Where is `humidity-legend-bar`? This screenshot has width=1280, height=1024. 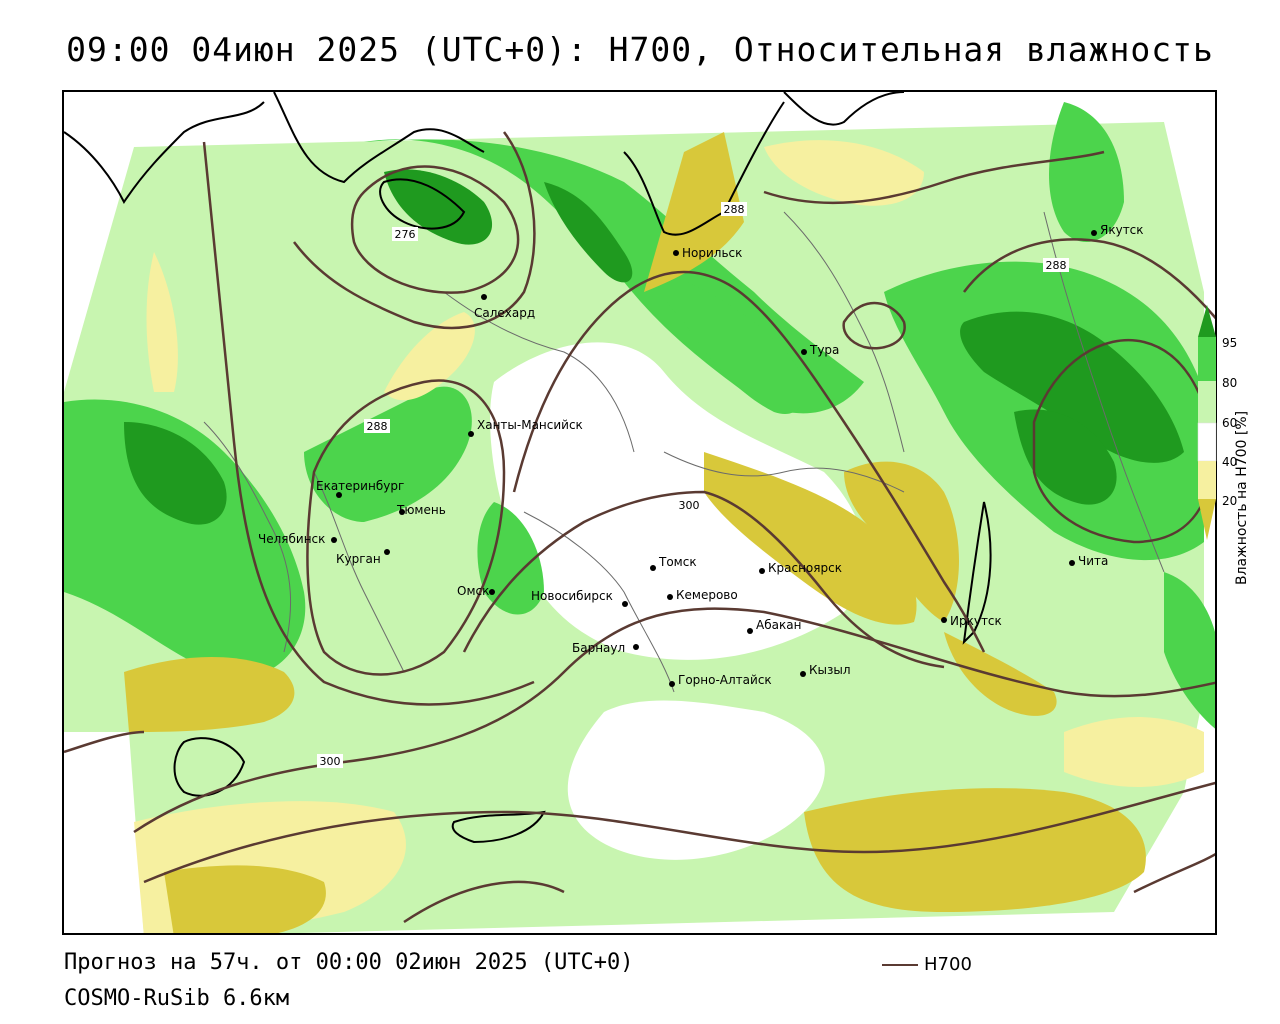 humidity-legend-bar is located at coordinates (1207, 422).